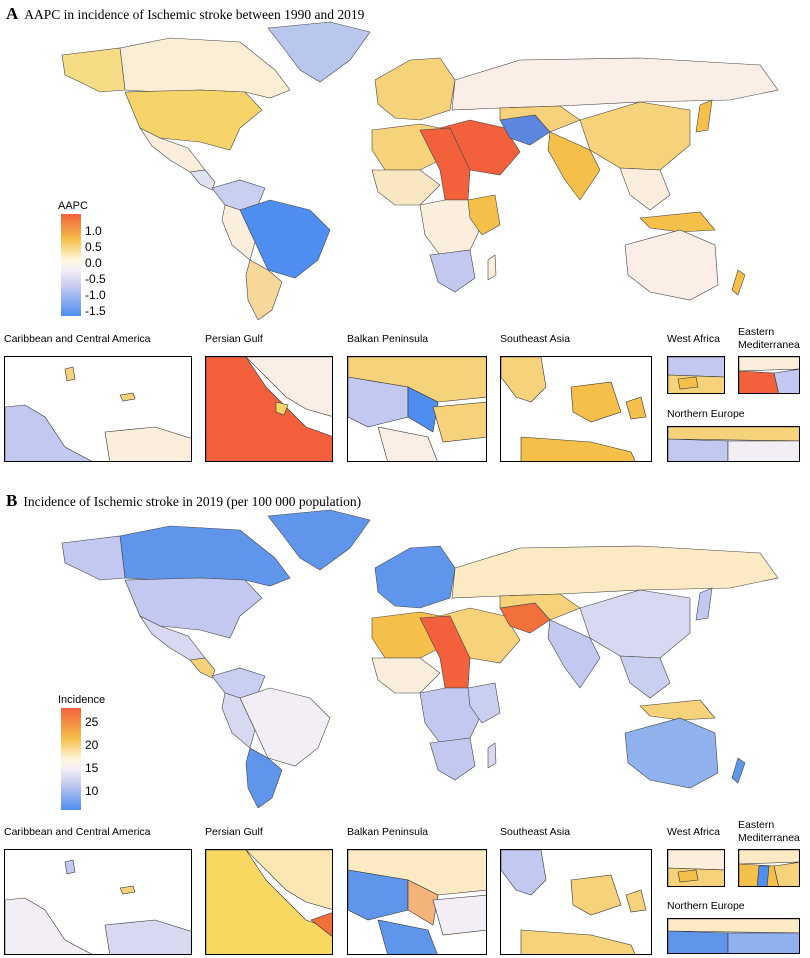 The image size is (810, 958). Describe the element at coordinates (234, 339) in the screenshot. I see `inset-a-persian-gulf-label: Persian Gulf` at that location.